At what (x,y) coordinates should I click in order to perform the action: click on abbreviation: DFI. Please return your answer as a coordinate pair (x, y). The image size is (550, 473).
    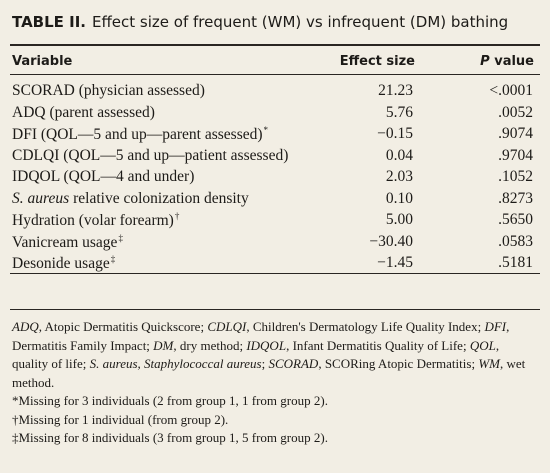
    Looking at the image, I should click on (495, 326).